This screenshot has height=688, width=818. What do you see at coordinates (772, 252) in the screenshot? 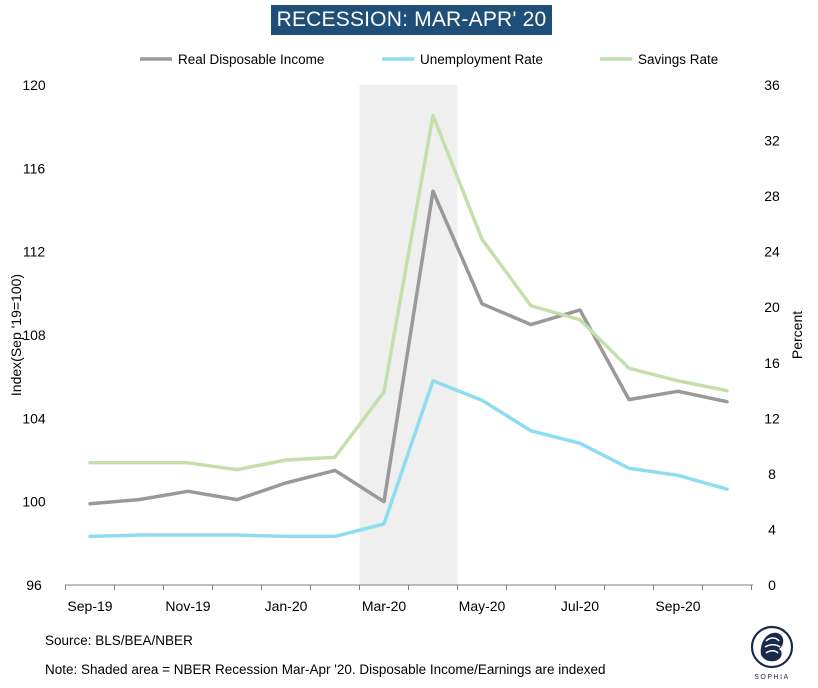
I see `y-right-tick-label: 24` at bounding box center [772, 252].